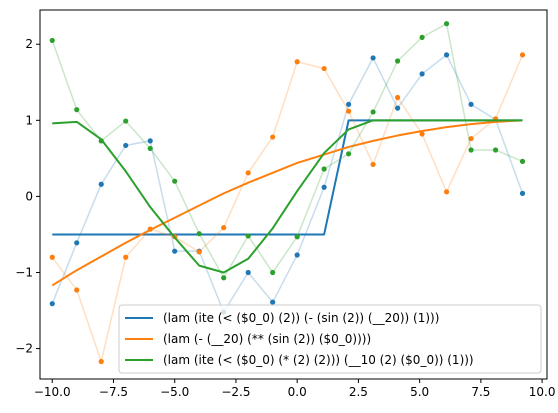 The image size is (558, 413). I want to click on x-tick-label: 5.0, so click(419, 392).